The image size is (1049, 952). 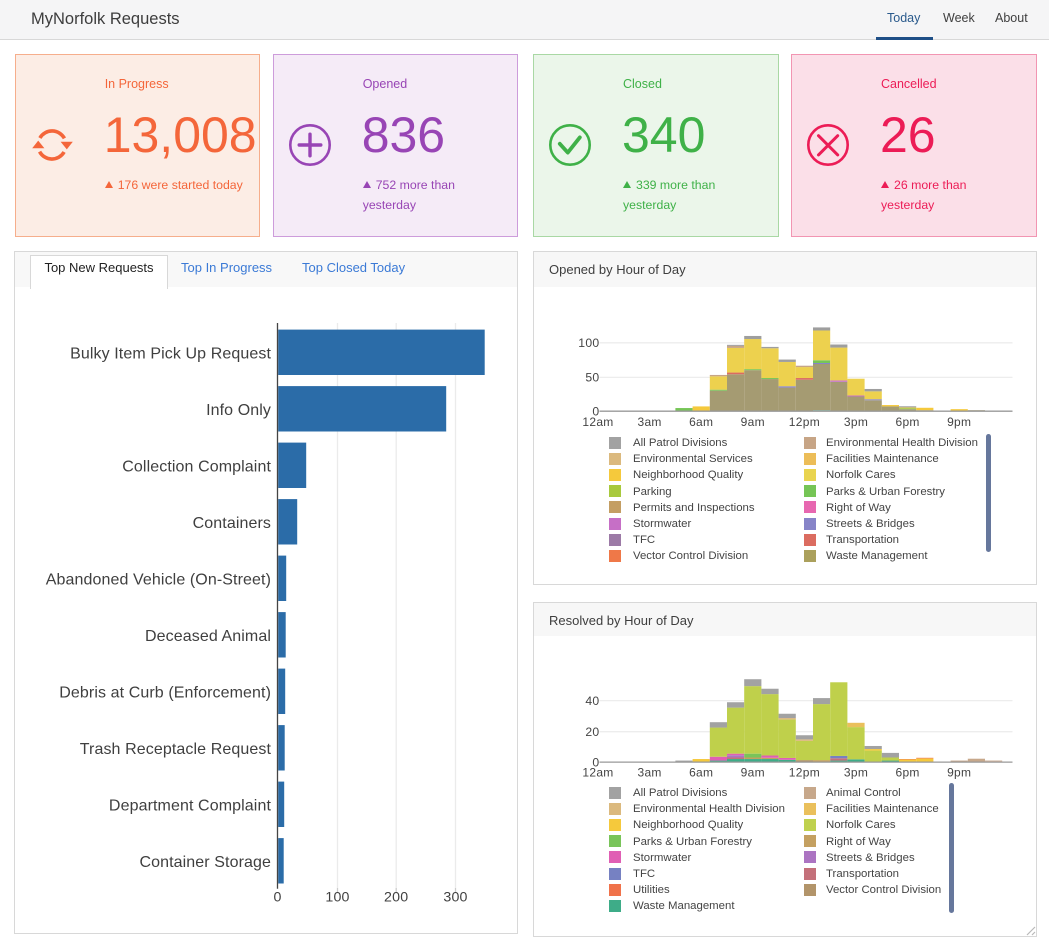 I want to click on svg-text: 50, so click(x=592, y=378).